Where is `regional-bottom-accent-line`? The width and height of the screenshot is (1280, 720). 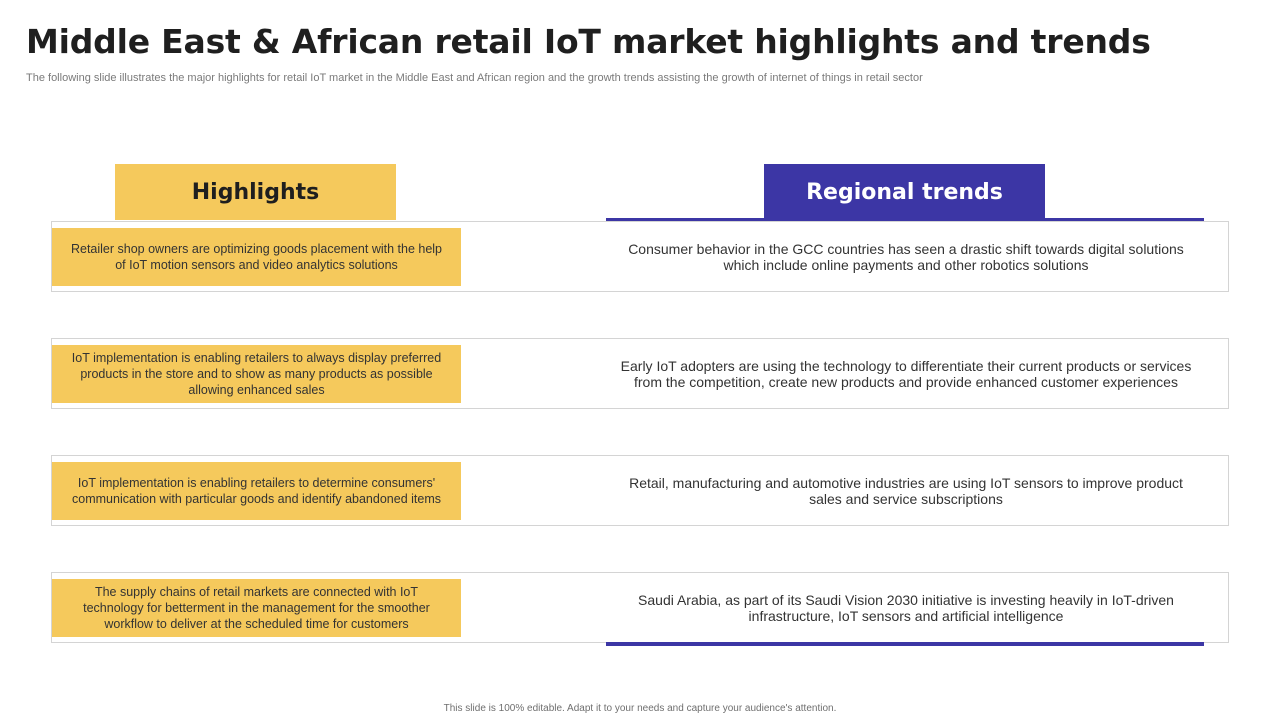 regional-bottom-accent-line is located at coordinates (905, 644).